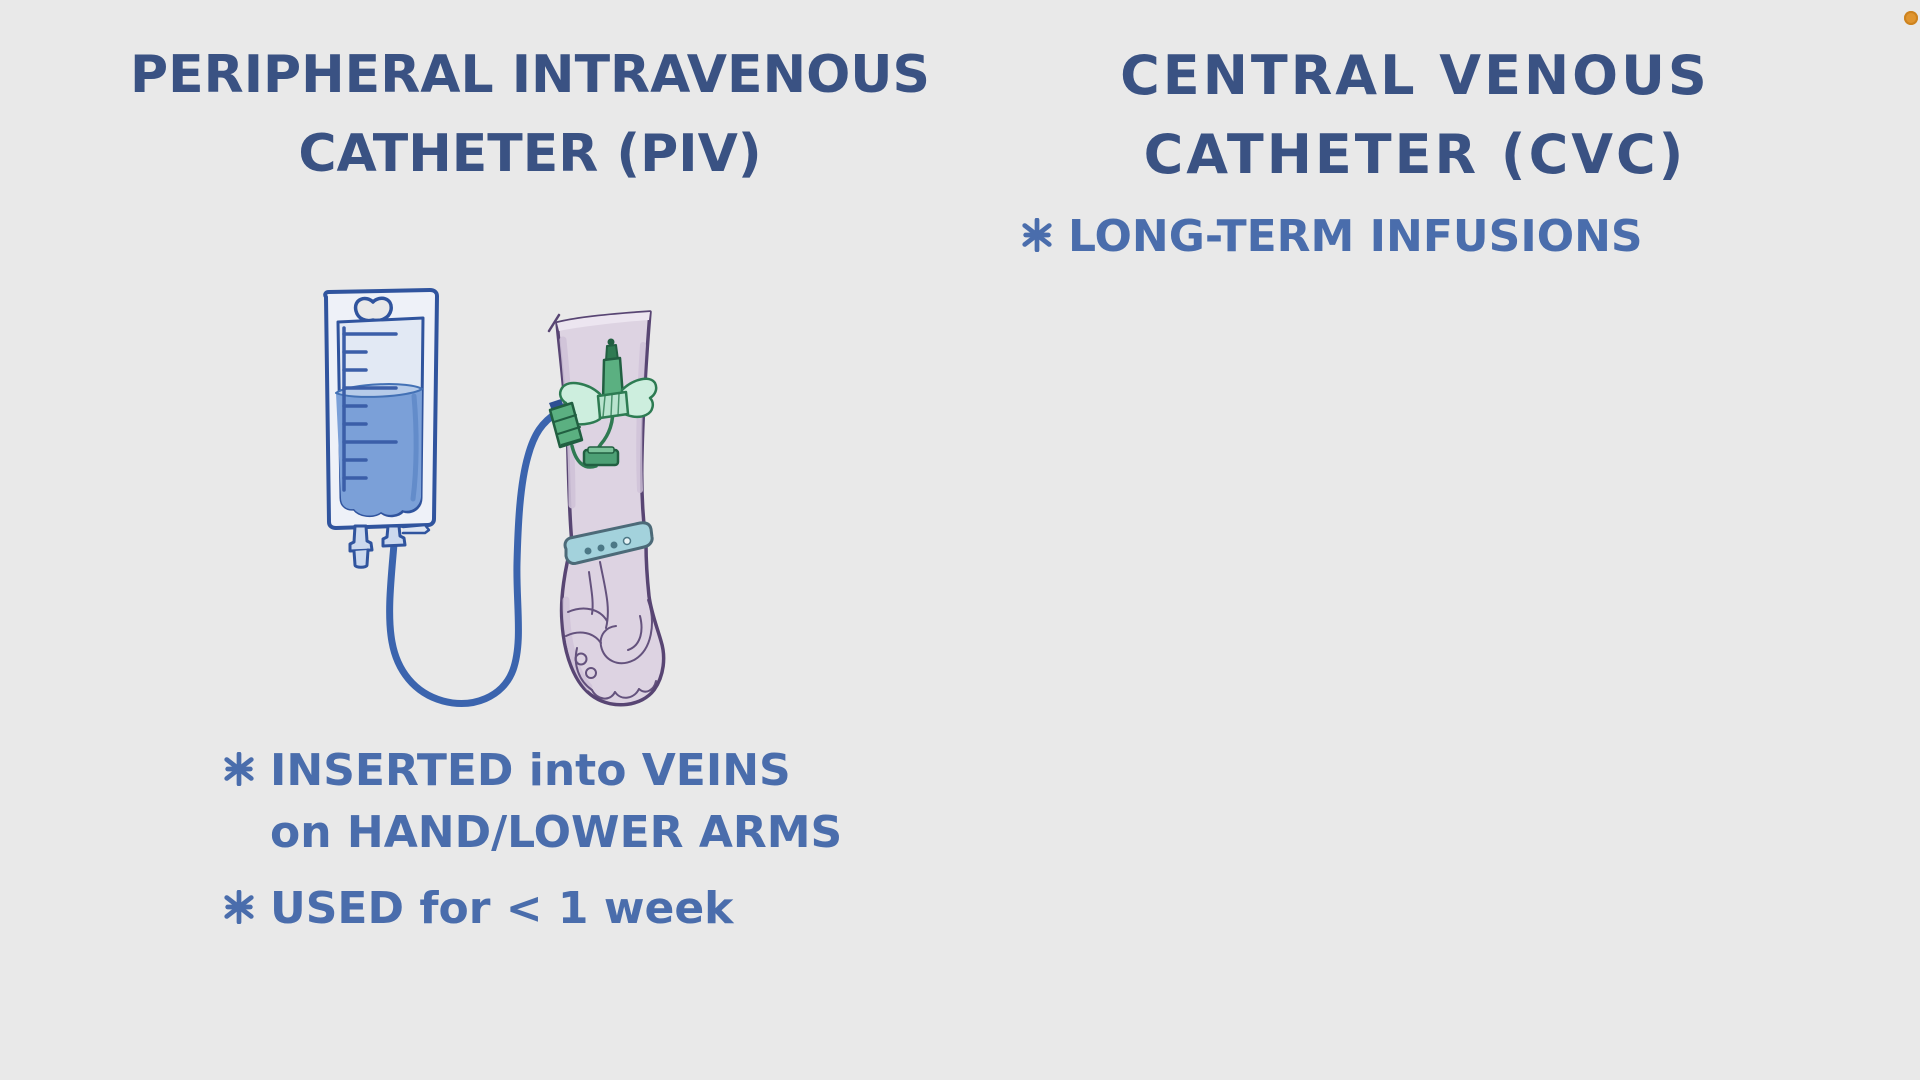 The image size is (1920, 1080). I want to click on bullet-used-less-than-week: USED for < 1 week, so click(532, 909).